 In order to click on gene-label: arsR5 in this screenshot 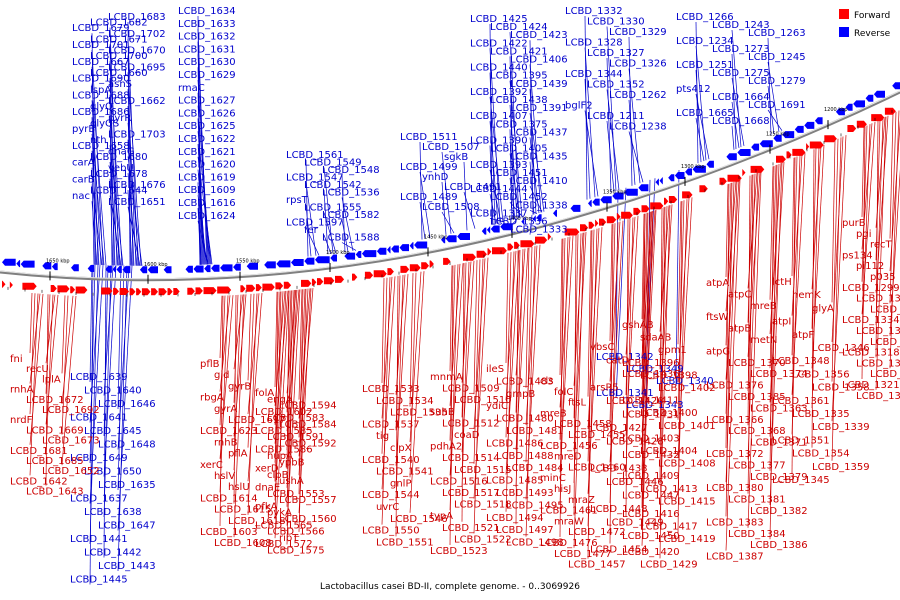, I will do `click(604, 388)`.